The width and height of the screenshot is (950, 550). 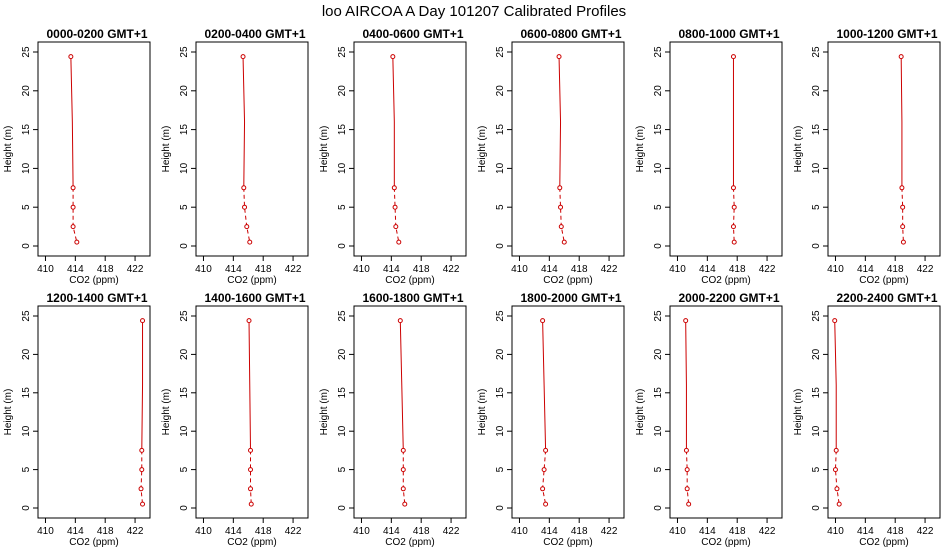 What do you see at coordinates (816, 469) in the screenshot?
I see `panel-12-ytick-label: 5` at bounding box center [816, 469].